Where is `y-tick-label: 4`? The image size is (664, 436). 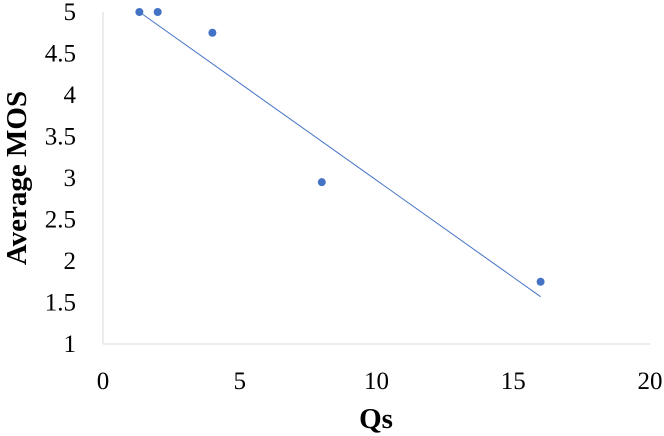 y-tick-label: 4 is located at coordinates (70, 95).